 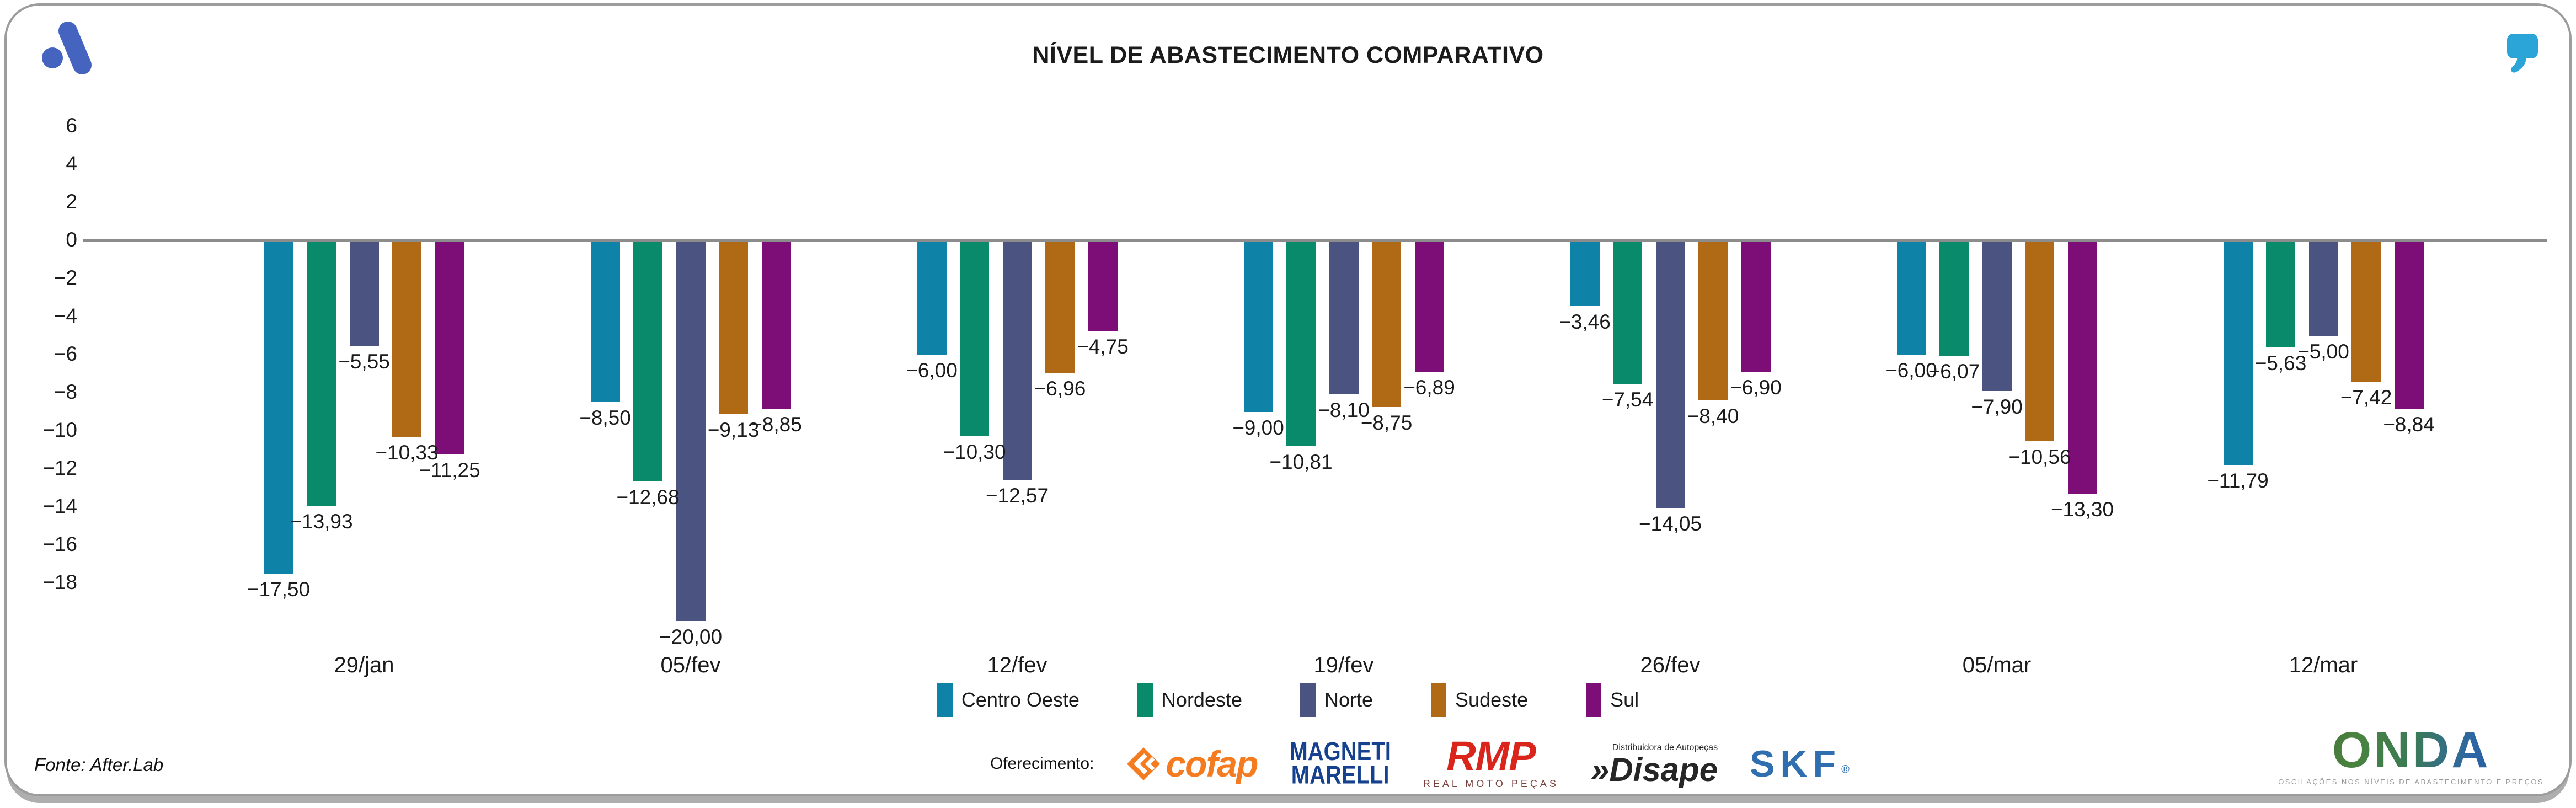 I want to click on legend-item: Norte, so click(x=1336, y=700).